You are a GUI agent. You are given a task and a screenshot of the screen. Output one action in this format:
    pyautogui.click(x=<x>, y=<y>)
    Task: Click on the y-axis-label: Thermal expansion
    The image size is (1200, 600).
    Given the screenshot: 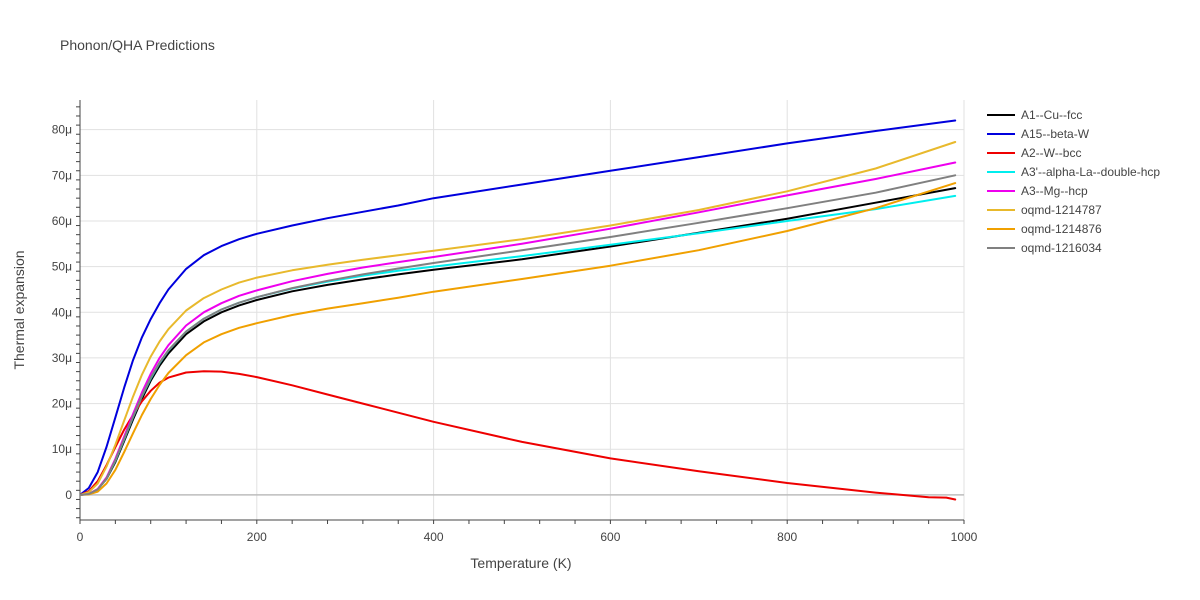 What is the action you would take?
    pyautogui.click(x=19, y=309)
    